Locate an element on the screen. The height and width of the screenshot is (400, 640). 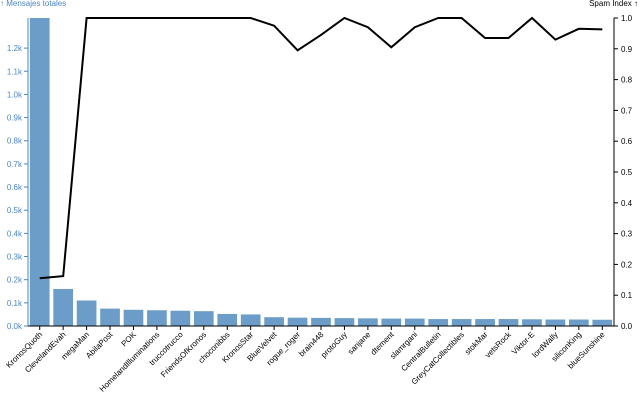
right-tick-label: 0.4 is located at coordinates (627, 203).